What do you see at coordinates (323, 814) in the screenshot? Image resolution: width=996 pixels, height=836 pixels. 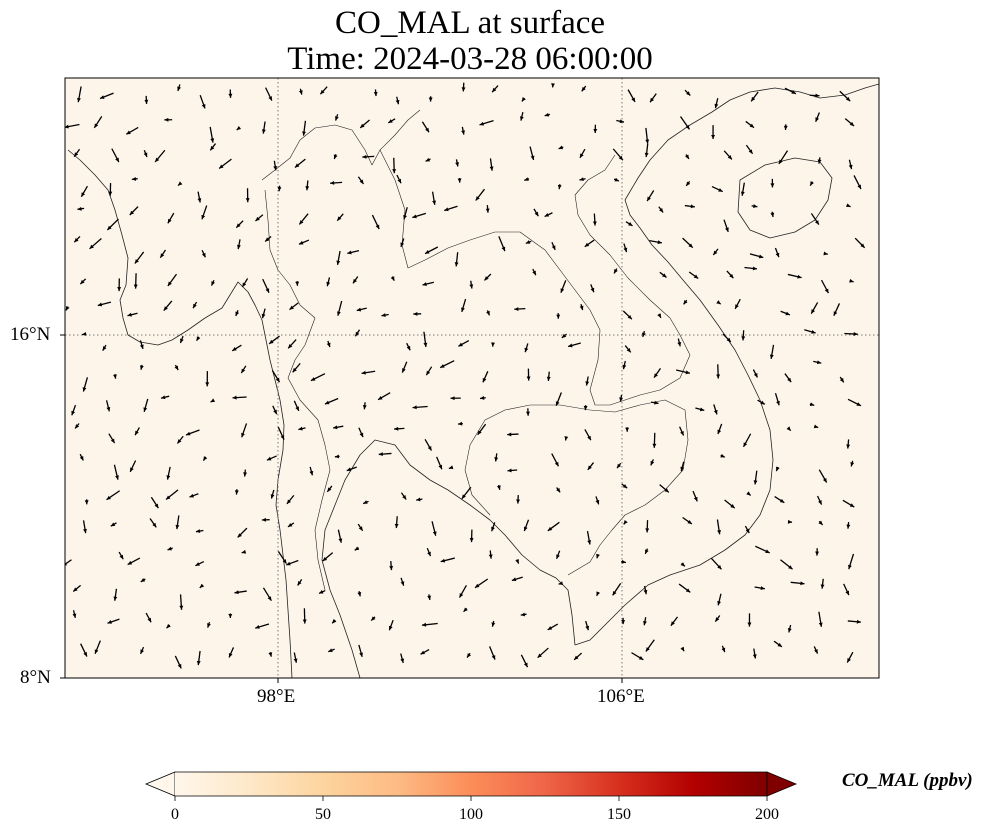 I see `colorbar-label-50: 50` at bounding box center [323, 814].